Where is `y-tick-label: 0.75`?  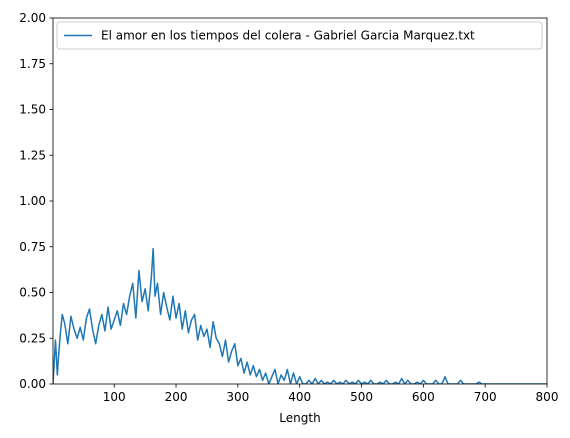
y-tick-label: 0.75 is located at coordinates (32, 247).